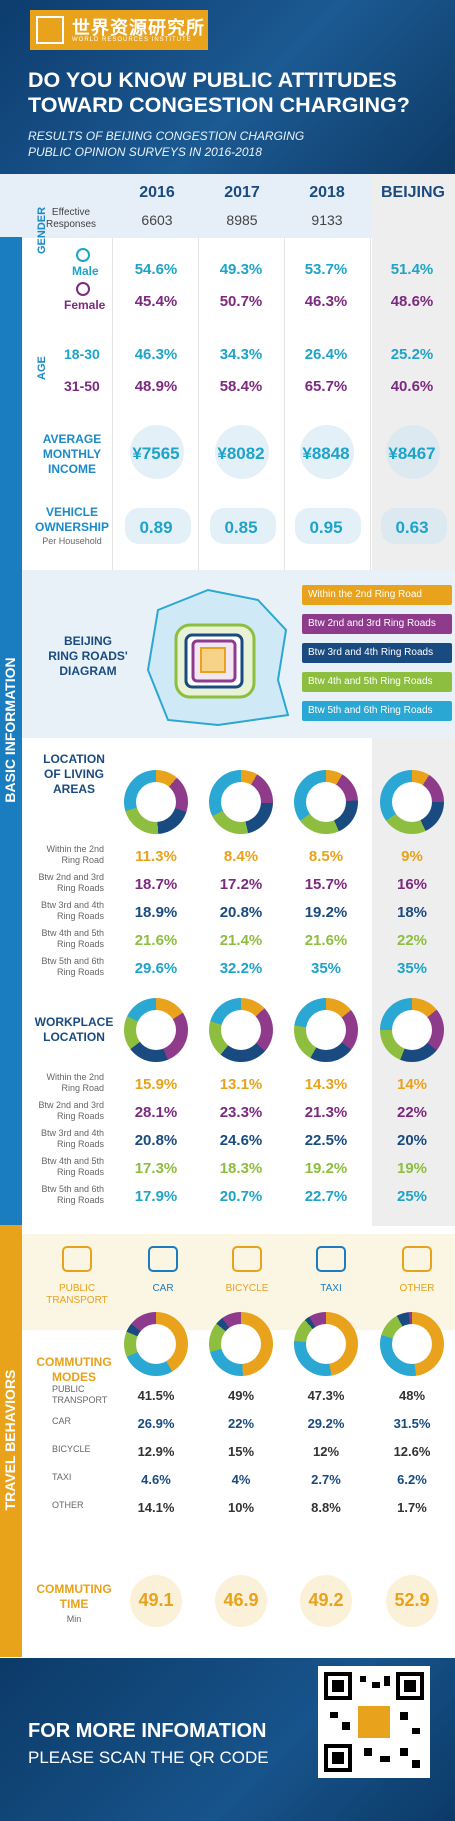 The width and height of the screenshot is (455, 1821). What do you see at coordinates (71, 1110) in the screenshot?
I see `workplace-row-label: Btw 2nd and 3rd Ring Roads` at bounding box center [71, 1110].